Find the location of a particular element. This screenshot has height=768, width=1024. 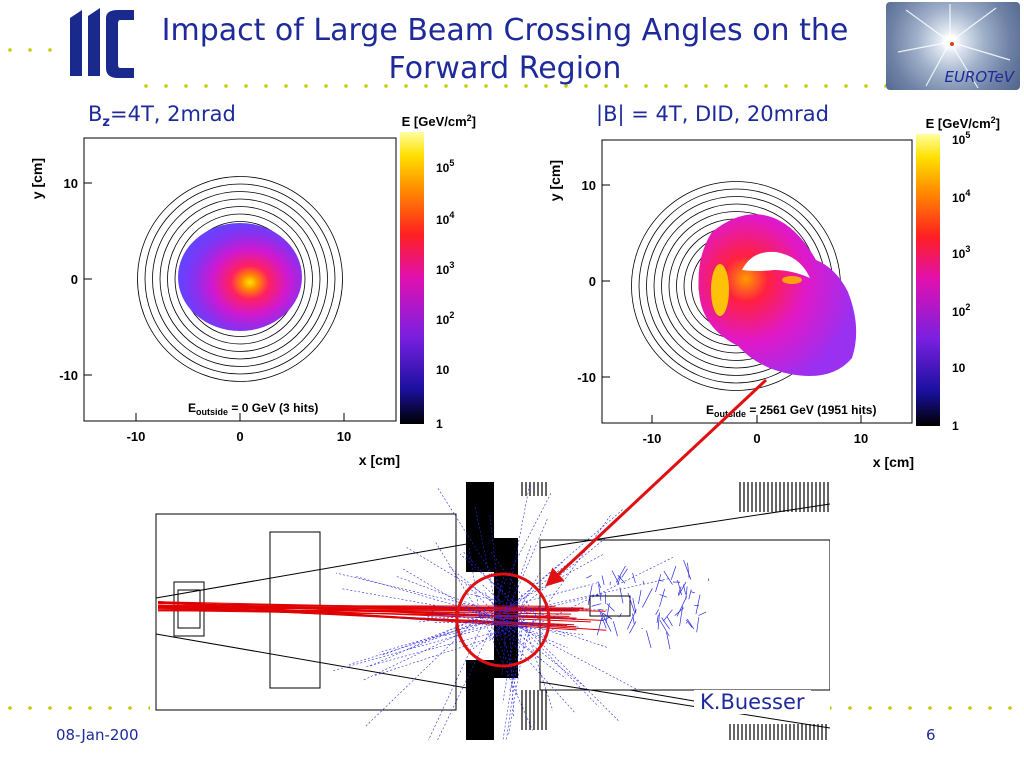

footer-page-number: 6 is located at coordinates (931, 735).